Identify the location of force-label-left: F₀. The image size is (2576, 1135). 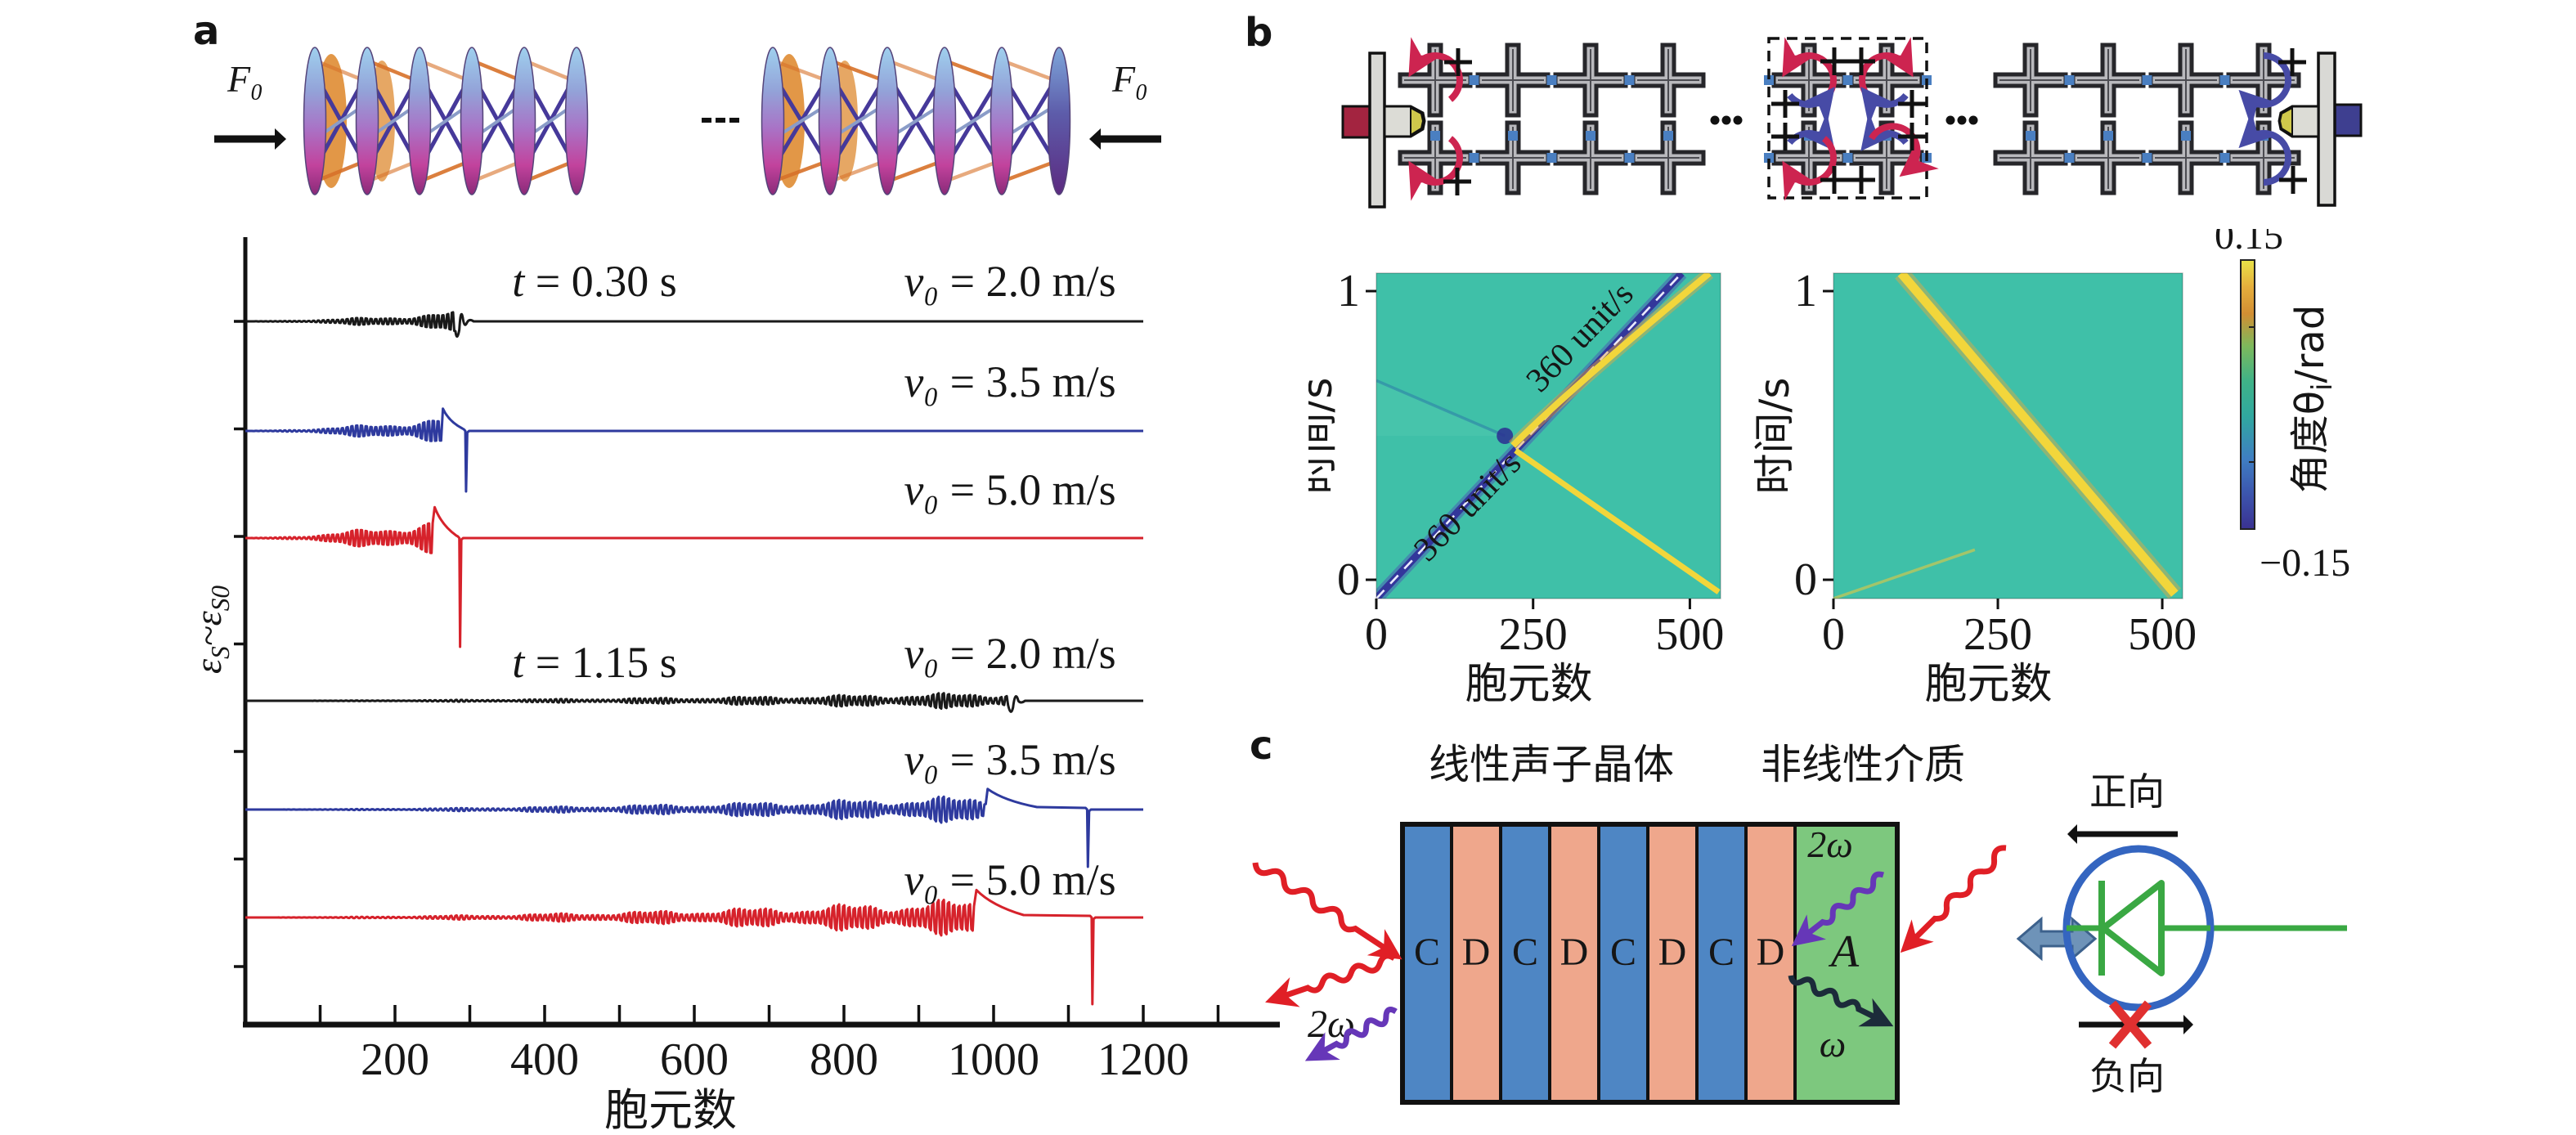
(245, 79).